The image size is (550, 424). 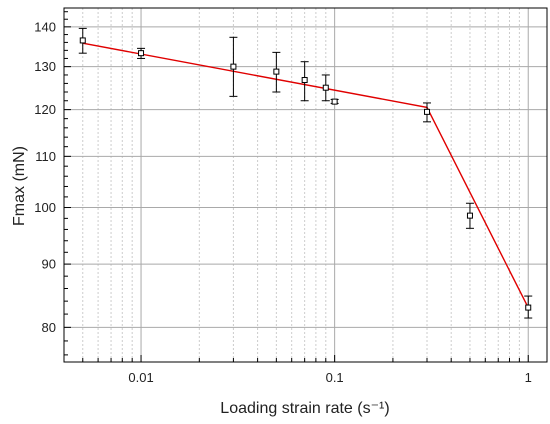 I want to click on x-tick-label: 0.01, so click(x=140, y=377).